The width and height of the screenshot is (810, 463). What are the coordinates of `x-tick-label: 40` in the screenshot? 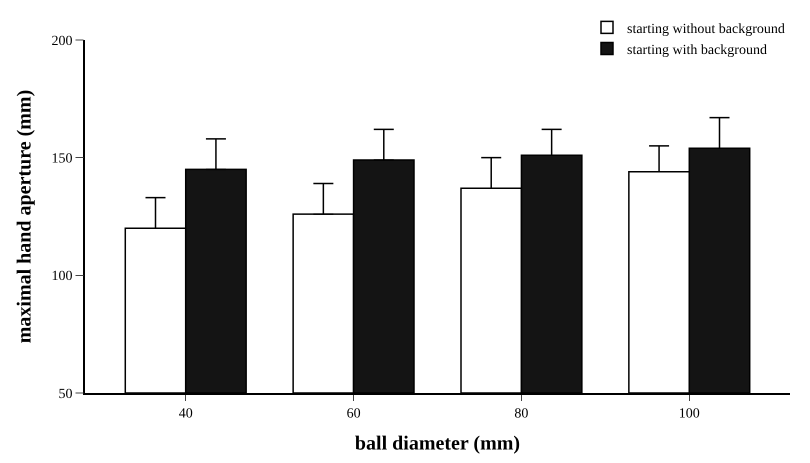 It's located at (185, 414).